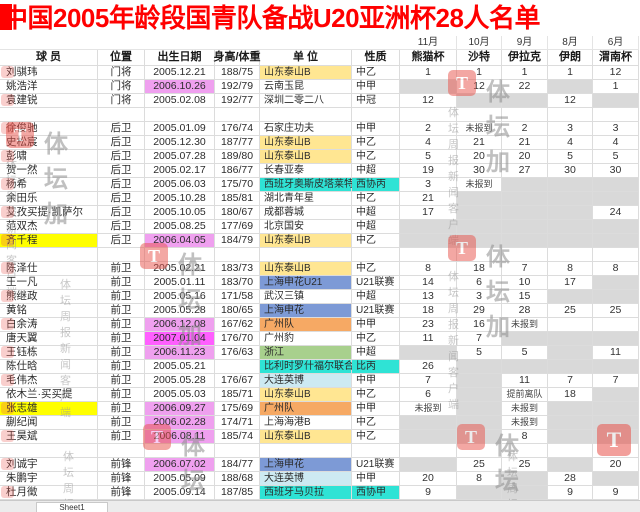 This screenshot has height=512, width=640. What do you see at coordinates (428, 185) in the screenshot?
I see `tournament-cell: 3` at bounding box center [428, 185].